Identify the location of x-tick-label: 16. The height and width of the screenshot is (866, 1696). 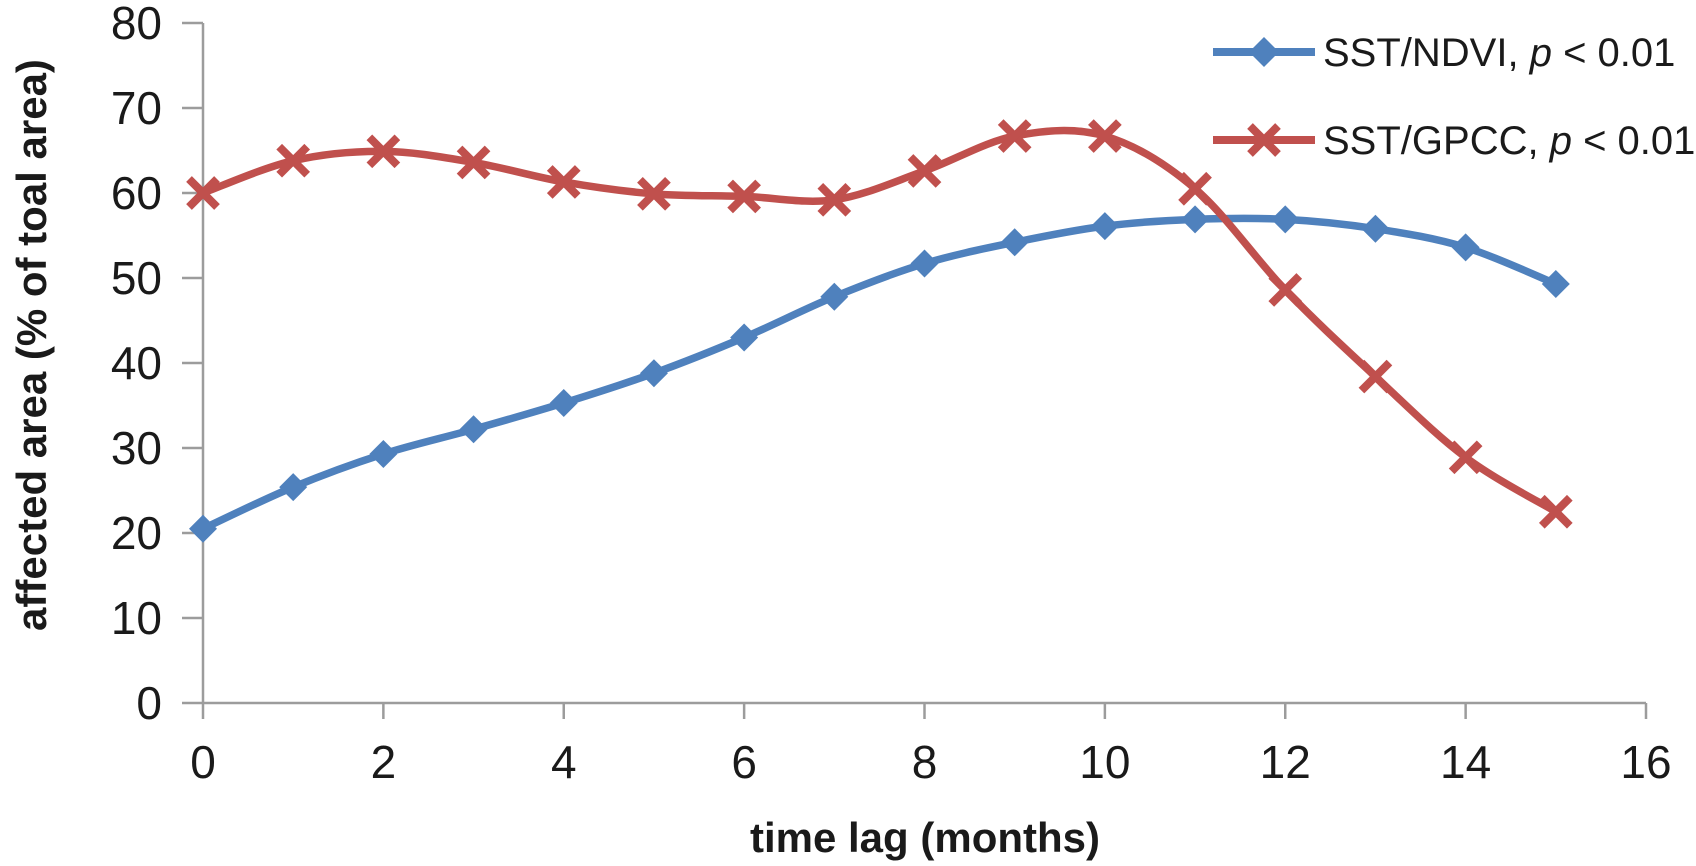
(1645, 762).